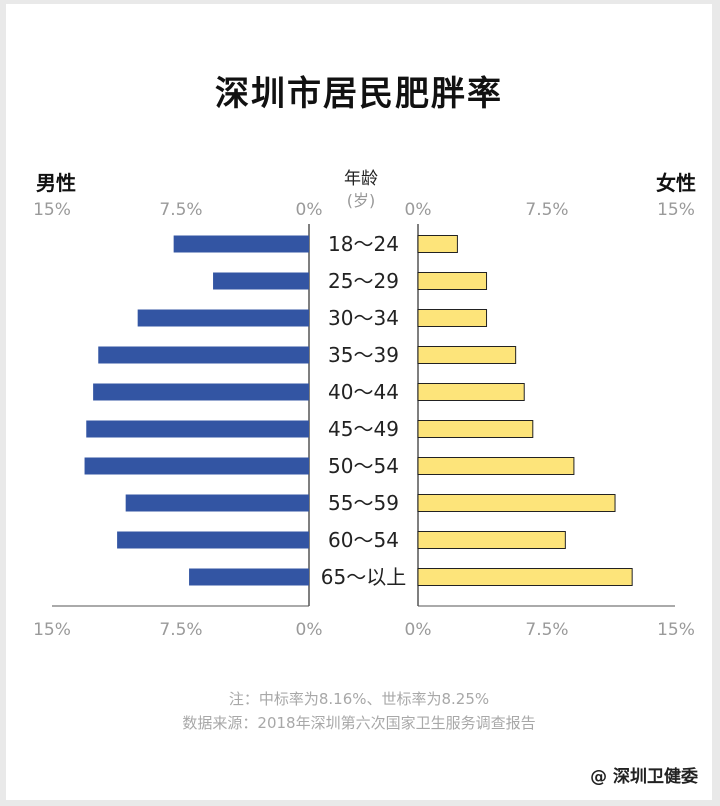 This screenshot has width=720, height=806. Describe the element at coordinates (181, 210) in the screenshot. I see `tick-top-left-7-5: 7.5%` at that location.